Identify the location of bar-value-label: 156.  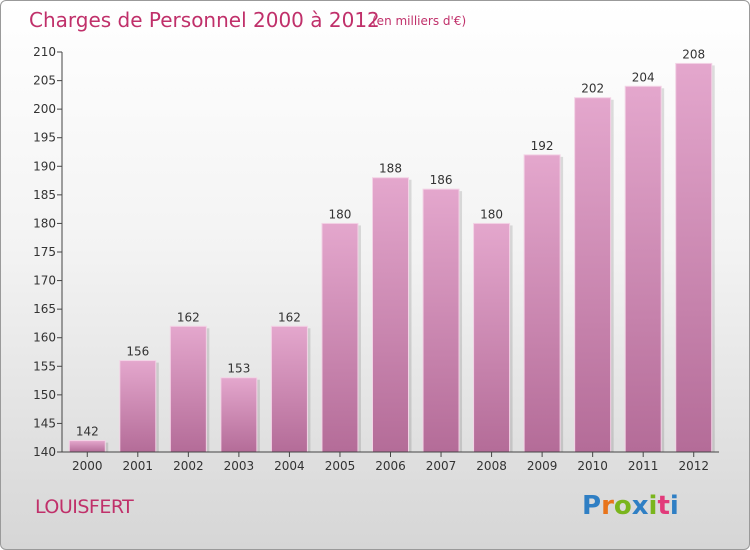
(137, 352).